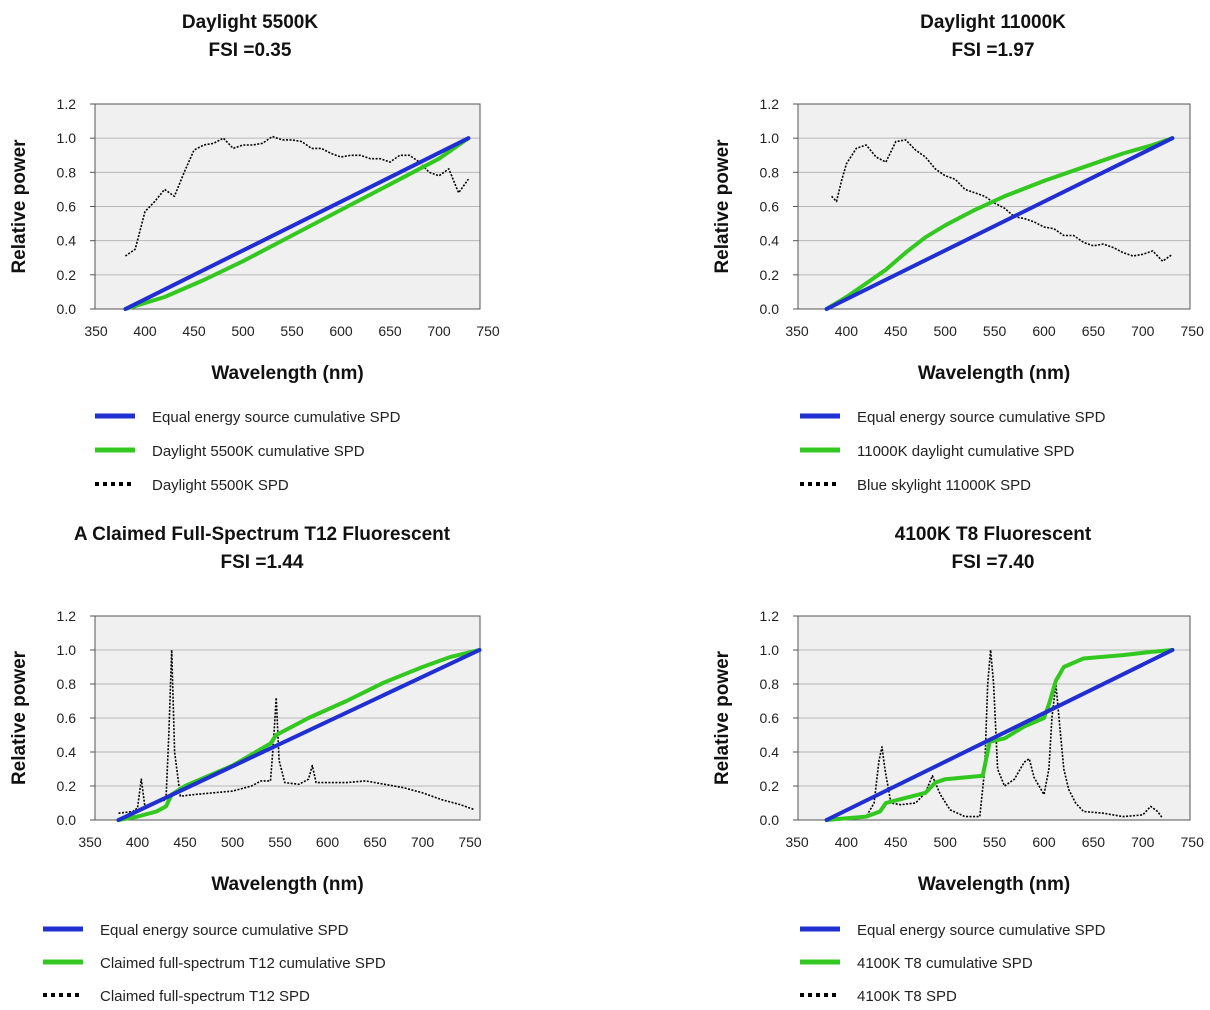  Describe the element at coordinates (993, 22) in the screenshot. I see `chart-title: Daylight 11000K` at that location.